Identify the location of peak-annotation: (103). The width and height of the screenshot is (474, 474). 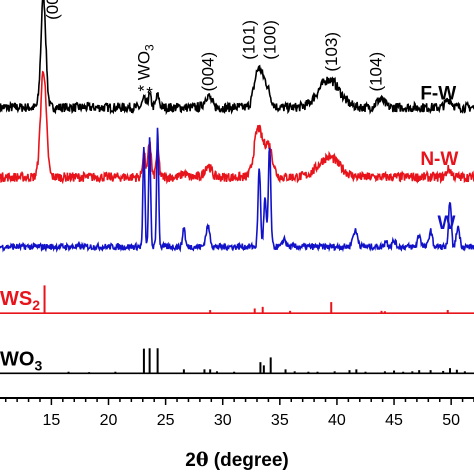
(331, 52).